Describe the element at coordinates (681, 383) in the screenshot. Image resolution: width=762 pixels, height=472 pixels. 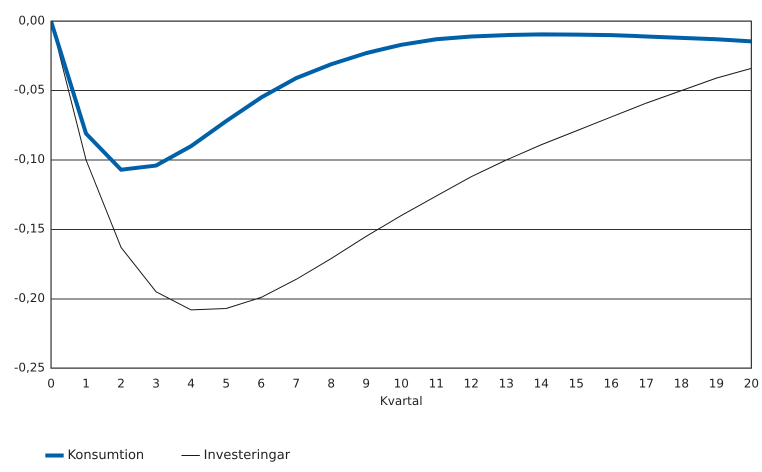
I see `x-tick-label: 18` at that location.